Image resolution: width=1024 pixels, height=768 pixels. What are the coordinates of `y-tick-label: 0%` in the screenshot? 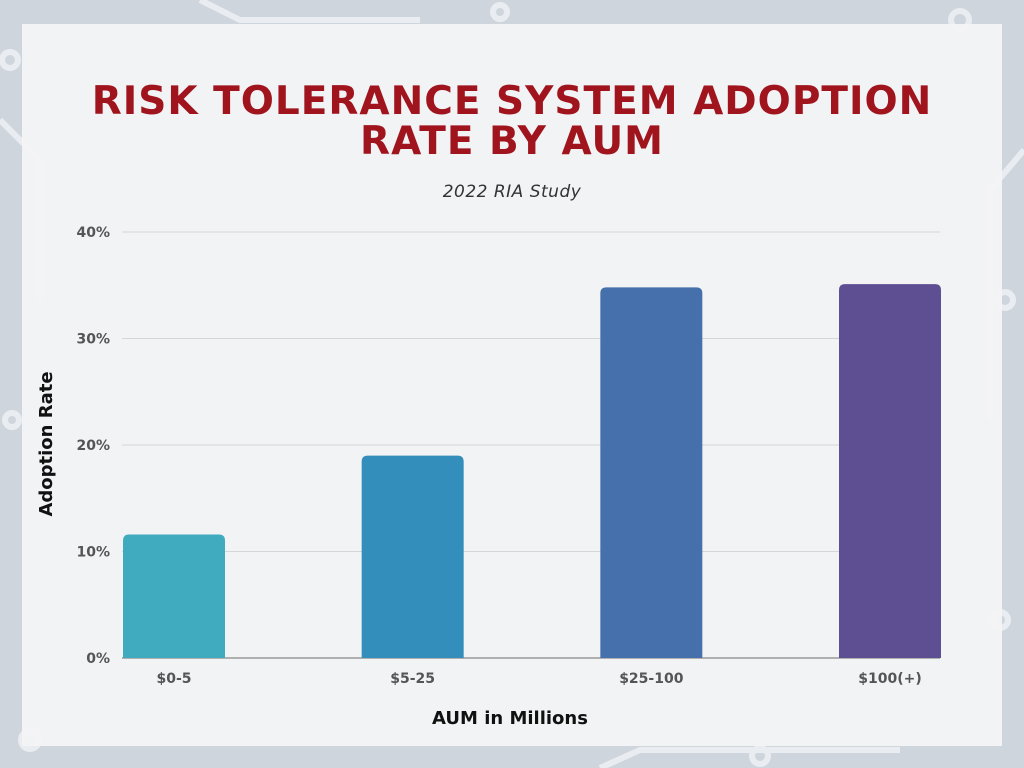 It's located at (98, 659).